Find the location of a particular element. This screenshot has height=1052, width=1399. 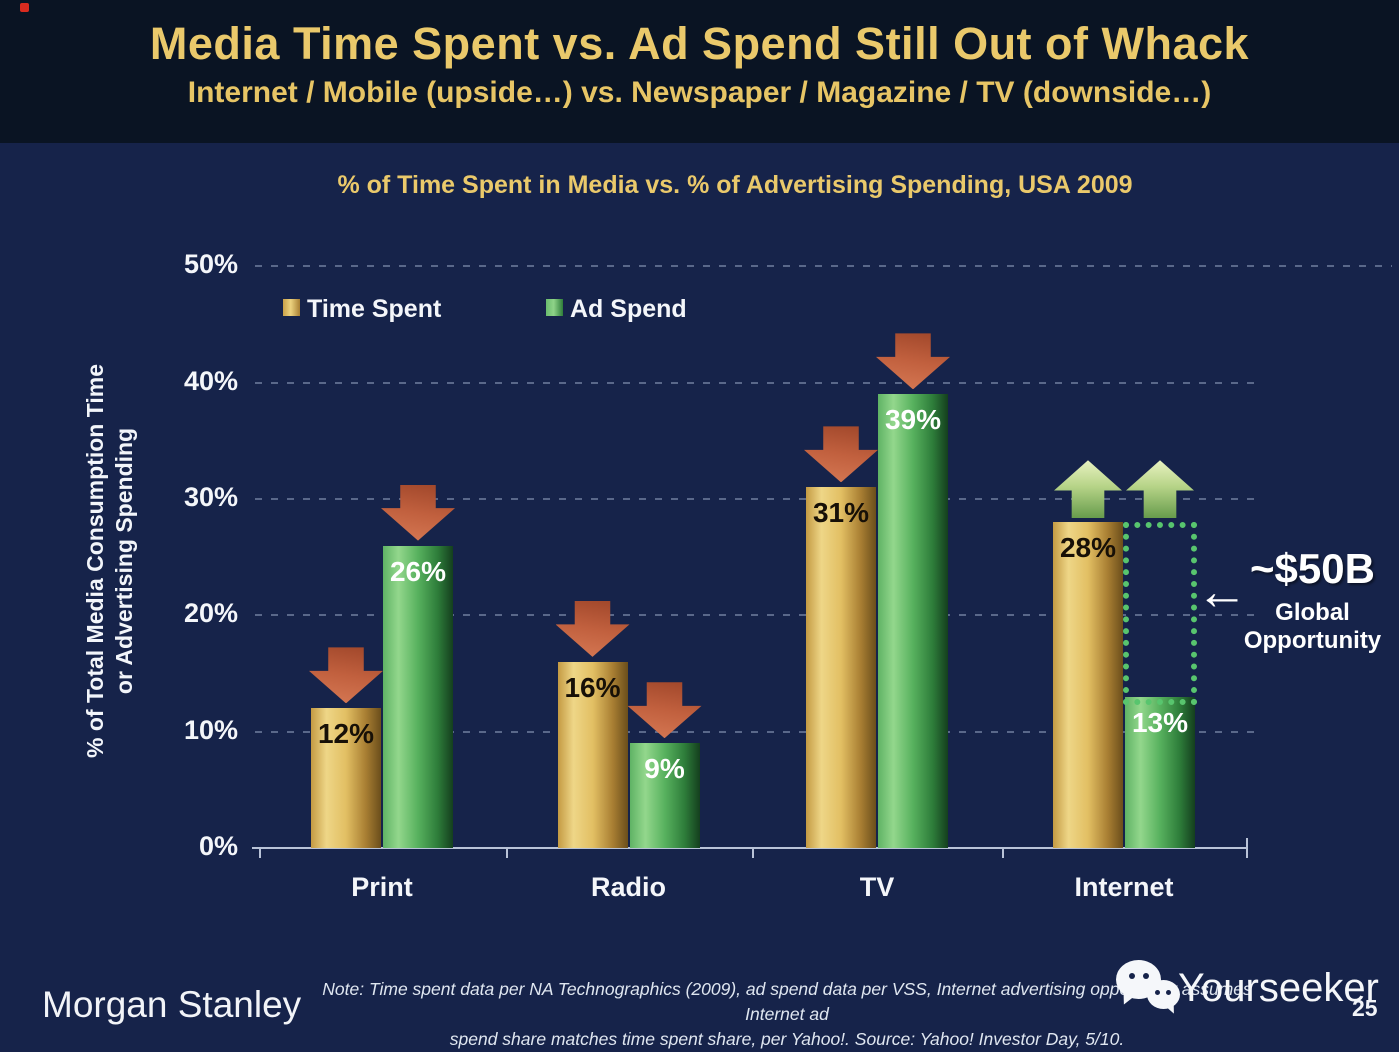

opportunity-annotation: ~$50B Global Opportunity is located at coordinates (1312, 600).